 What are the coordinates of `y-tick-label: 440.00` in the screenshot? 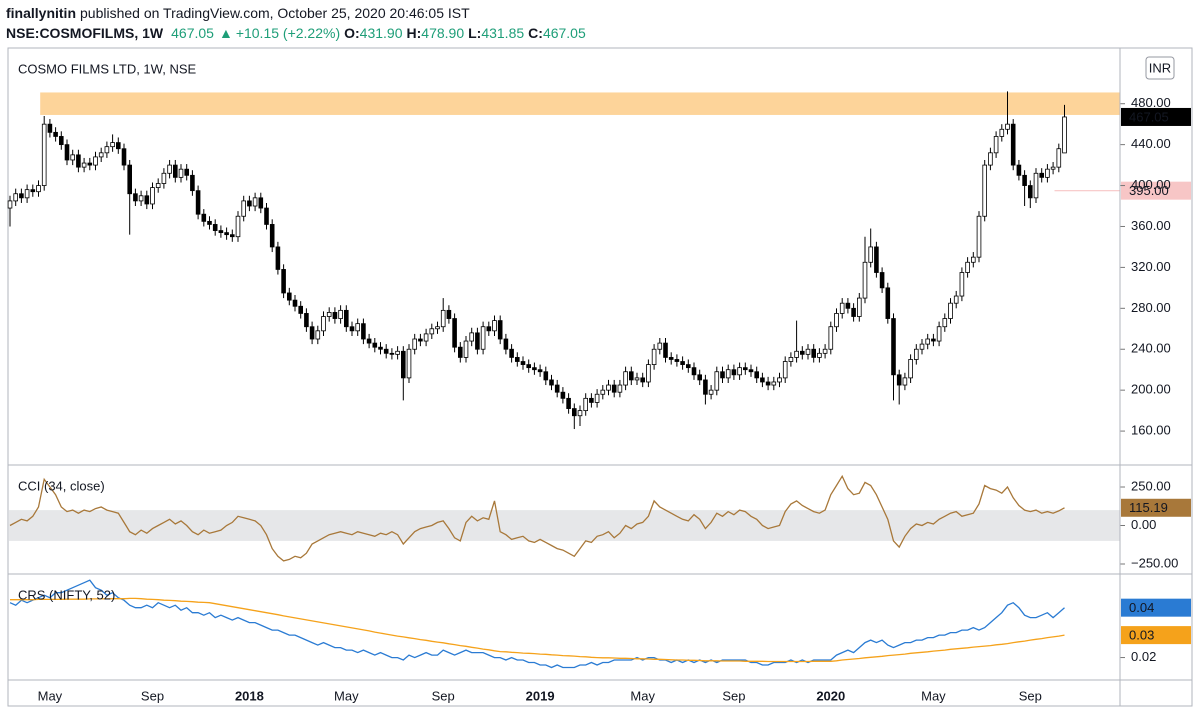 It's located at (1151, 143).